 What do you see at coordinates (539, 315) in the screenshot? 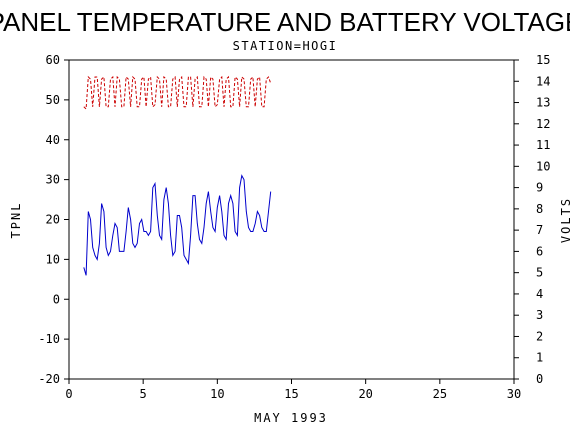
I see `right-y-tick-label: 3` at bounding box center [539, 315].